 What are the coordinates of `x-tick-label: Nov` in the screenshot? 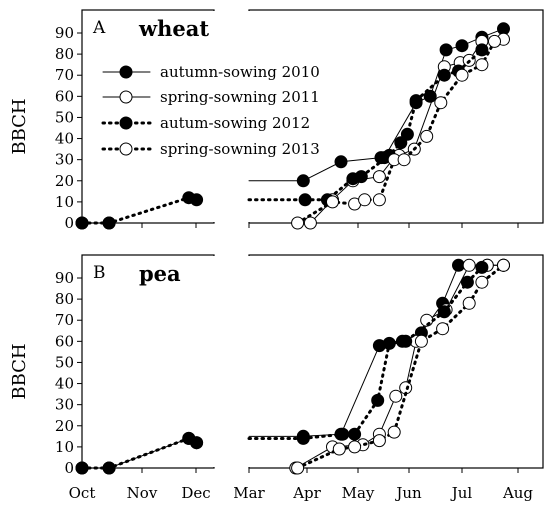 It's located at (142, 493).